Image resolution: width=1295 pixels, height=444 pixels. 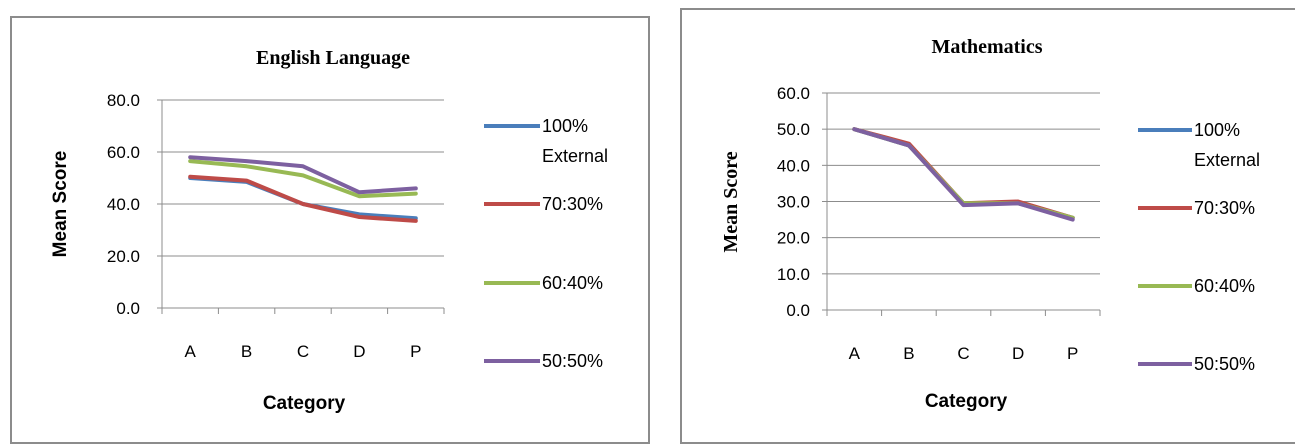 I want to click on math-y-tick-label: 10.0, so click(x=793, y=274).